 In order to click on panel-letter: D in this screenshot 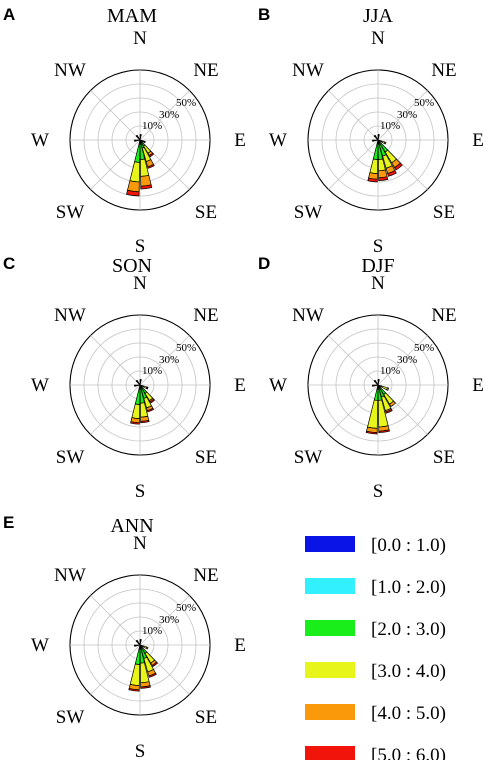, I will do `click(264, 263)`.